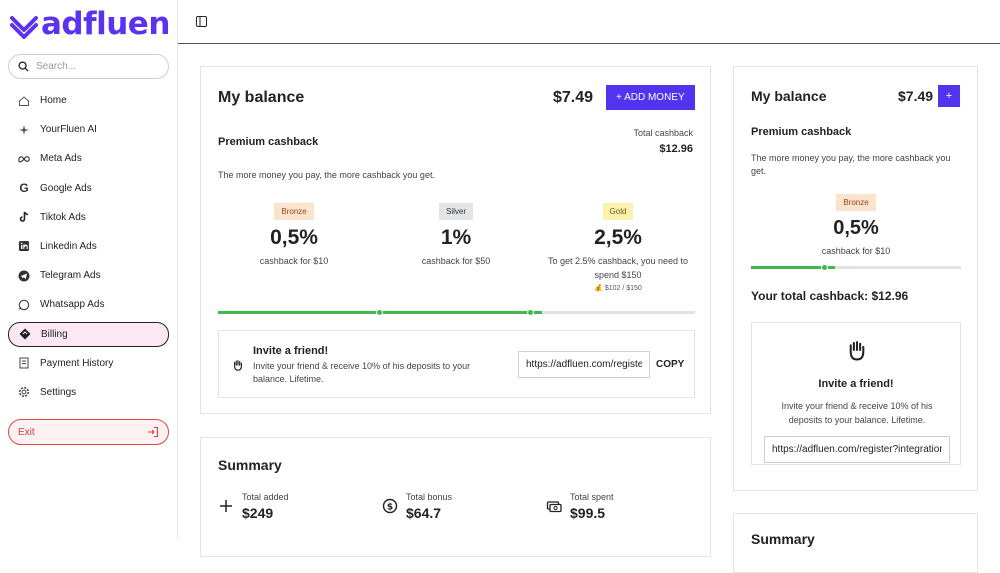  What do you see at coordinates (153, 432) in the screenshot?
I see `logout-icon` at bounding box center [153, 432].